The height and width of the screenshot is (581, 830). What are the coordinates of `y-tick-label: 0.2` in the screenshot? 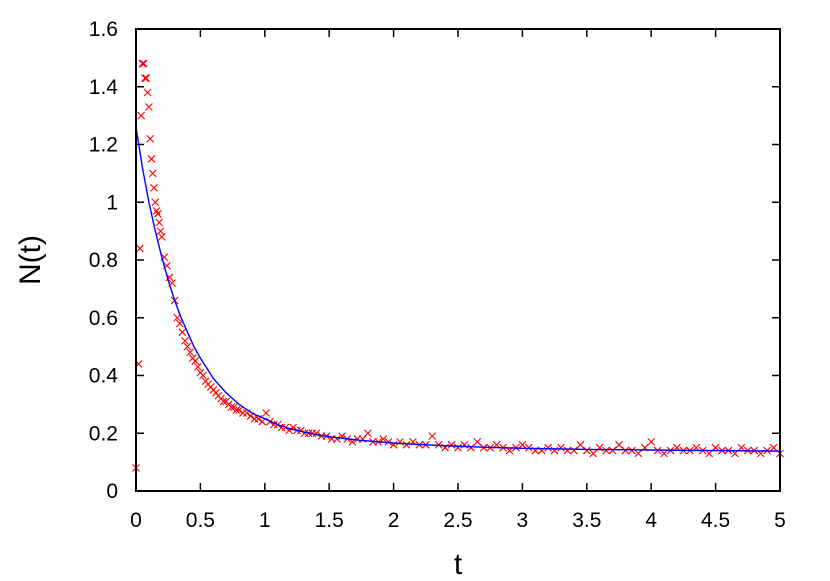 It's located at (103, 433).